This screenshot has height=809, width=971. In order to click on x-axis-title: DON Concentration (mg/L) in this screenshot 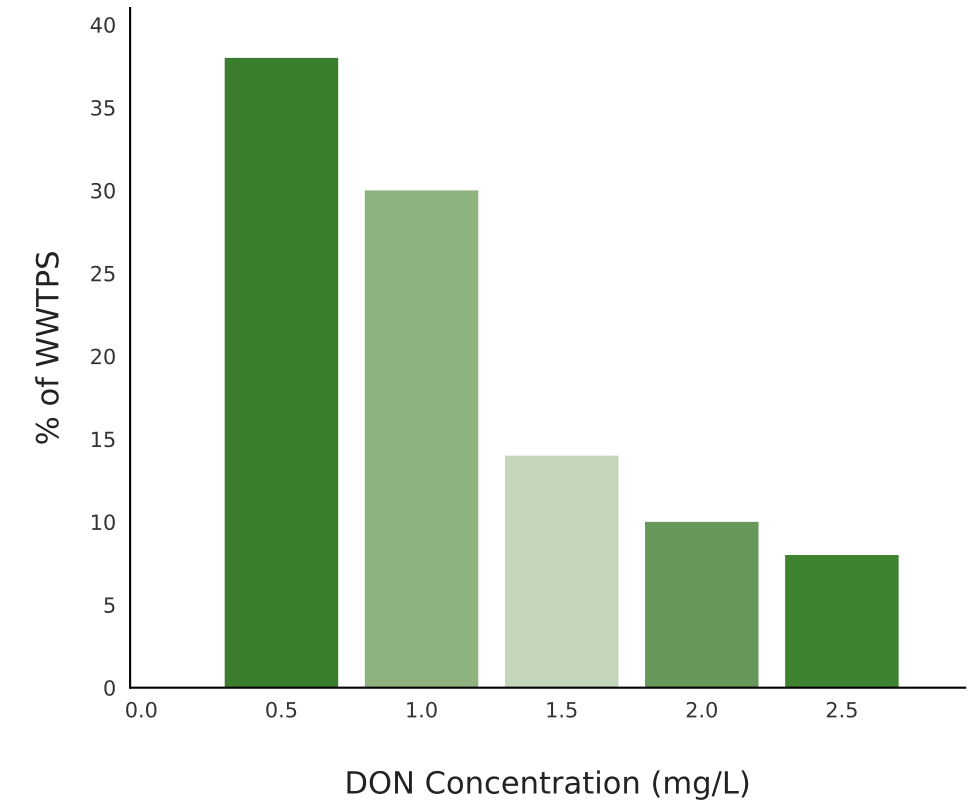, I will do `click(547, 785)`.